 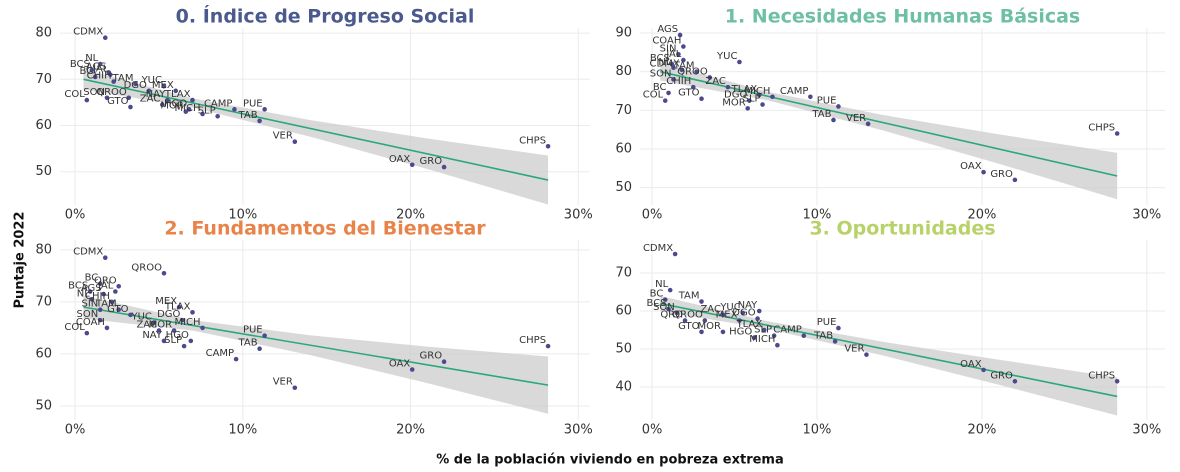 I want to click on point-label: NL, so click(x=664, y=62).